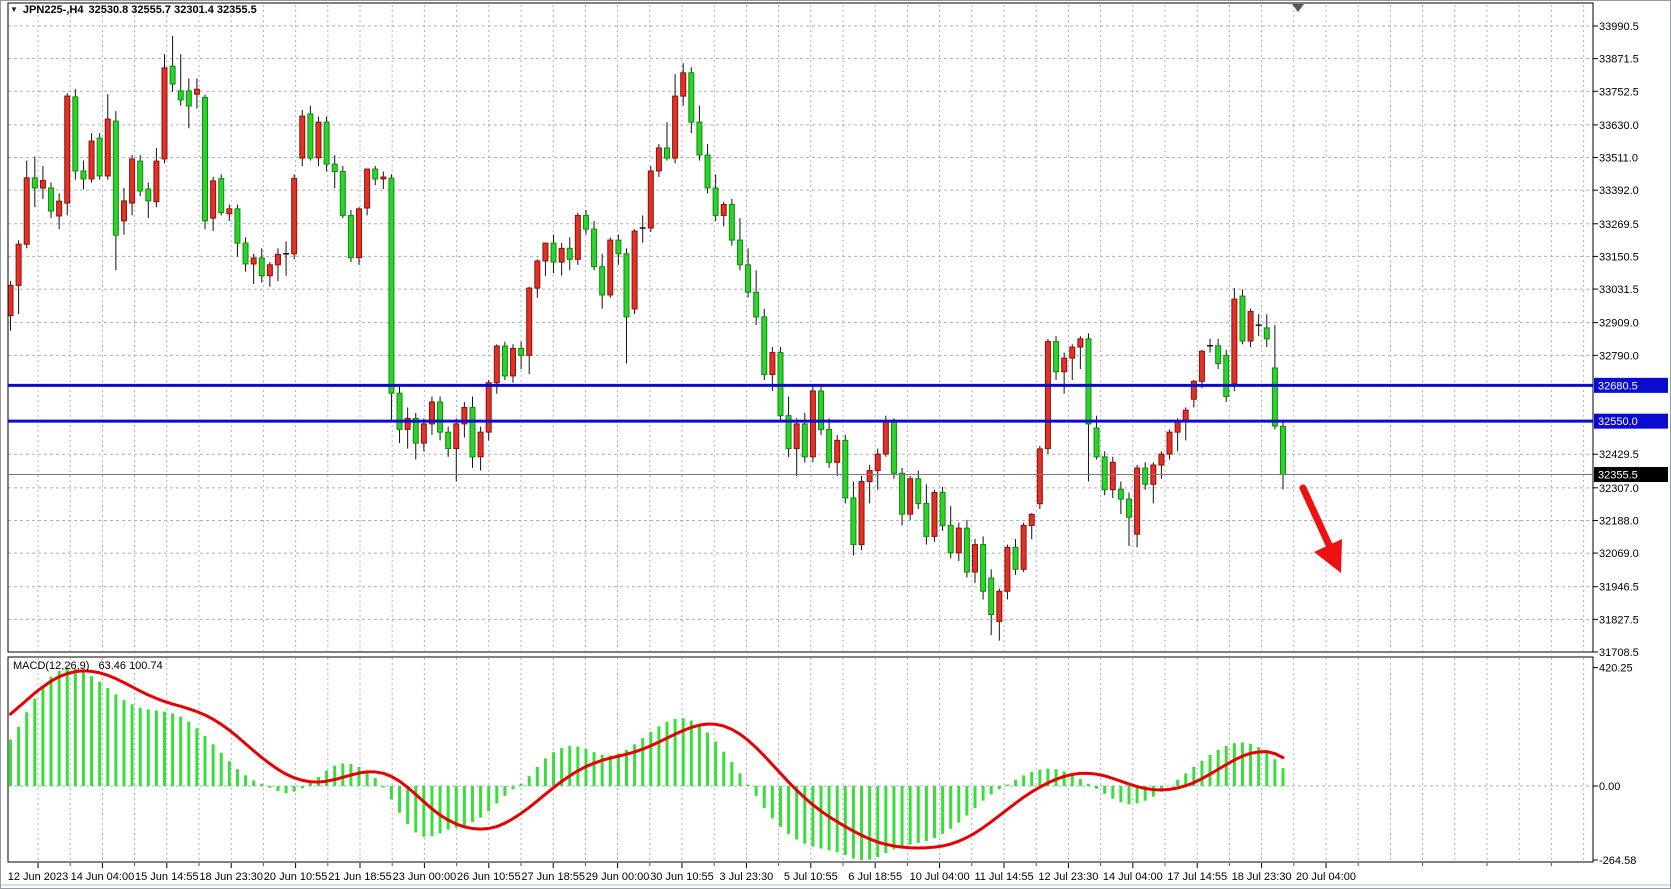  I want to click on time-tick-label: 3 Jul 23:30, so click(746, 877).